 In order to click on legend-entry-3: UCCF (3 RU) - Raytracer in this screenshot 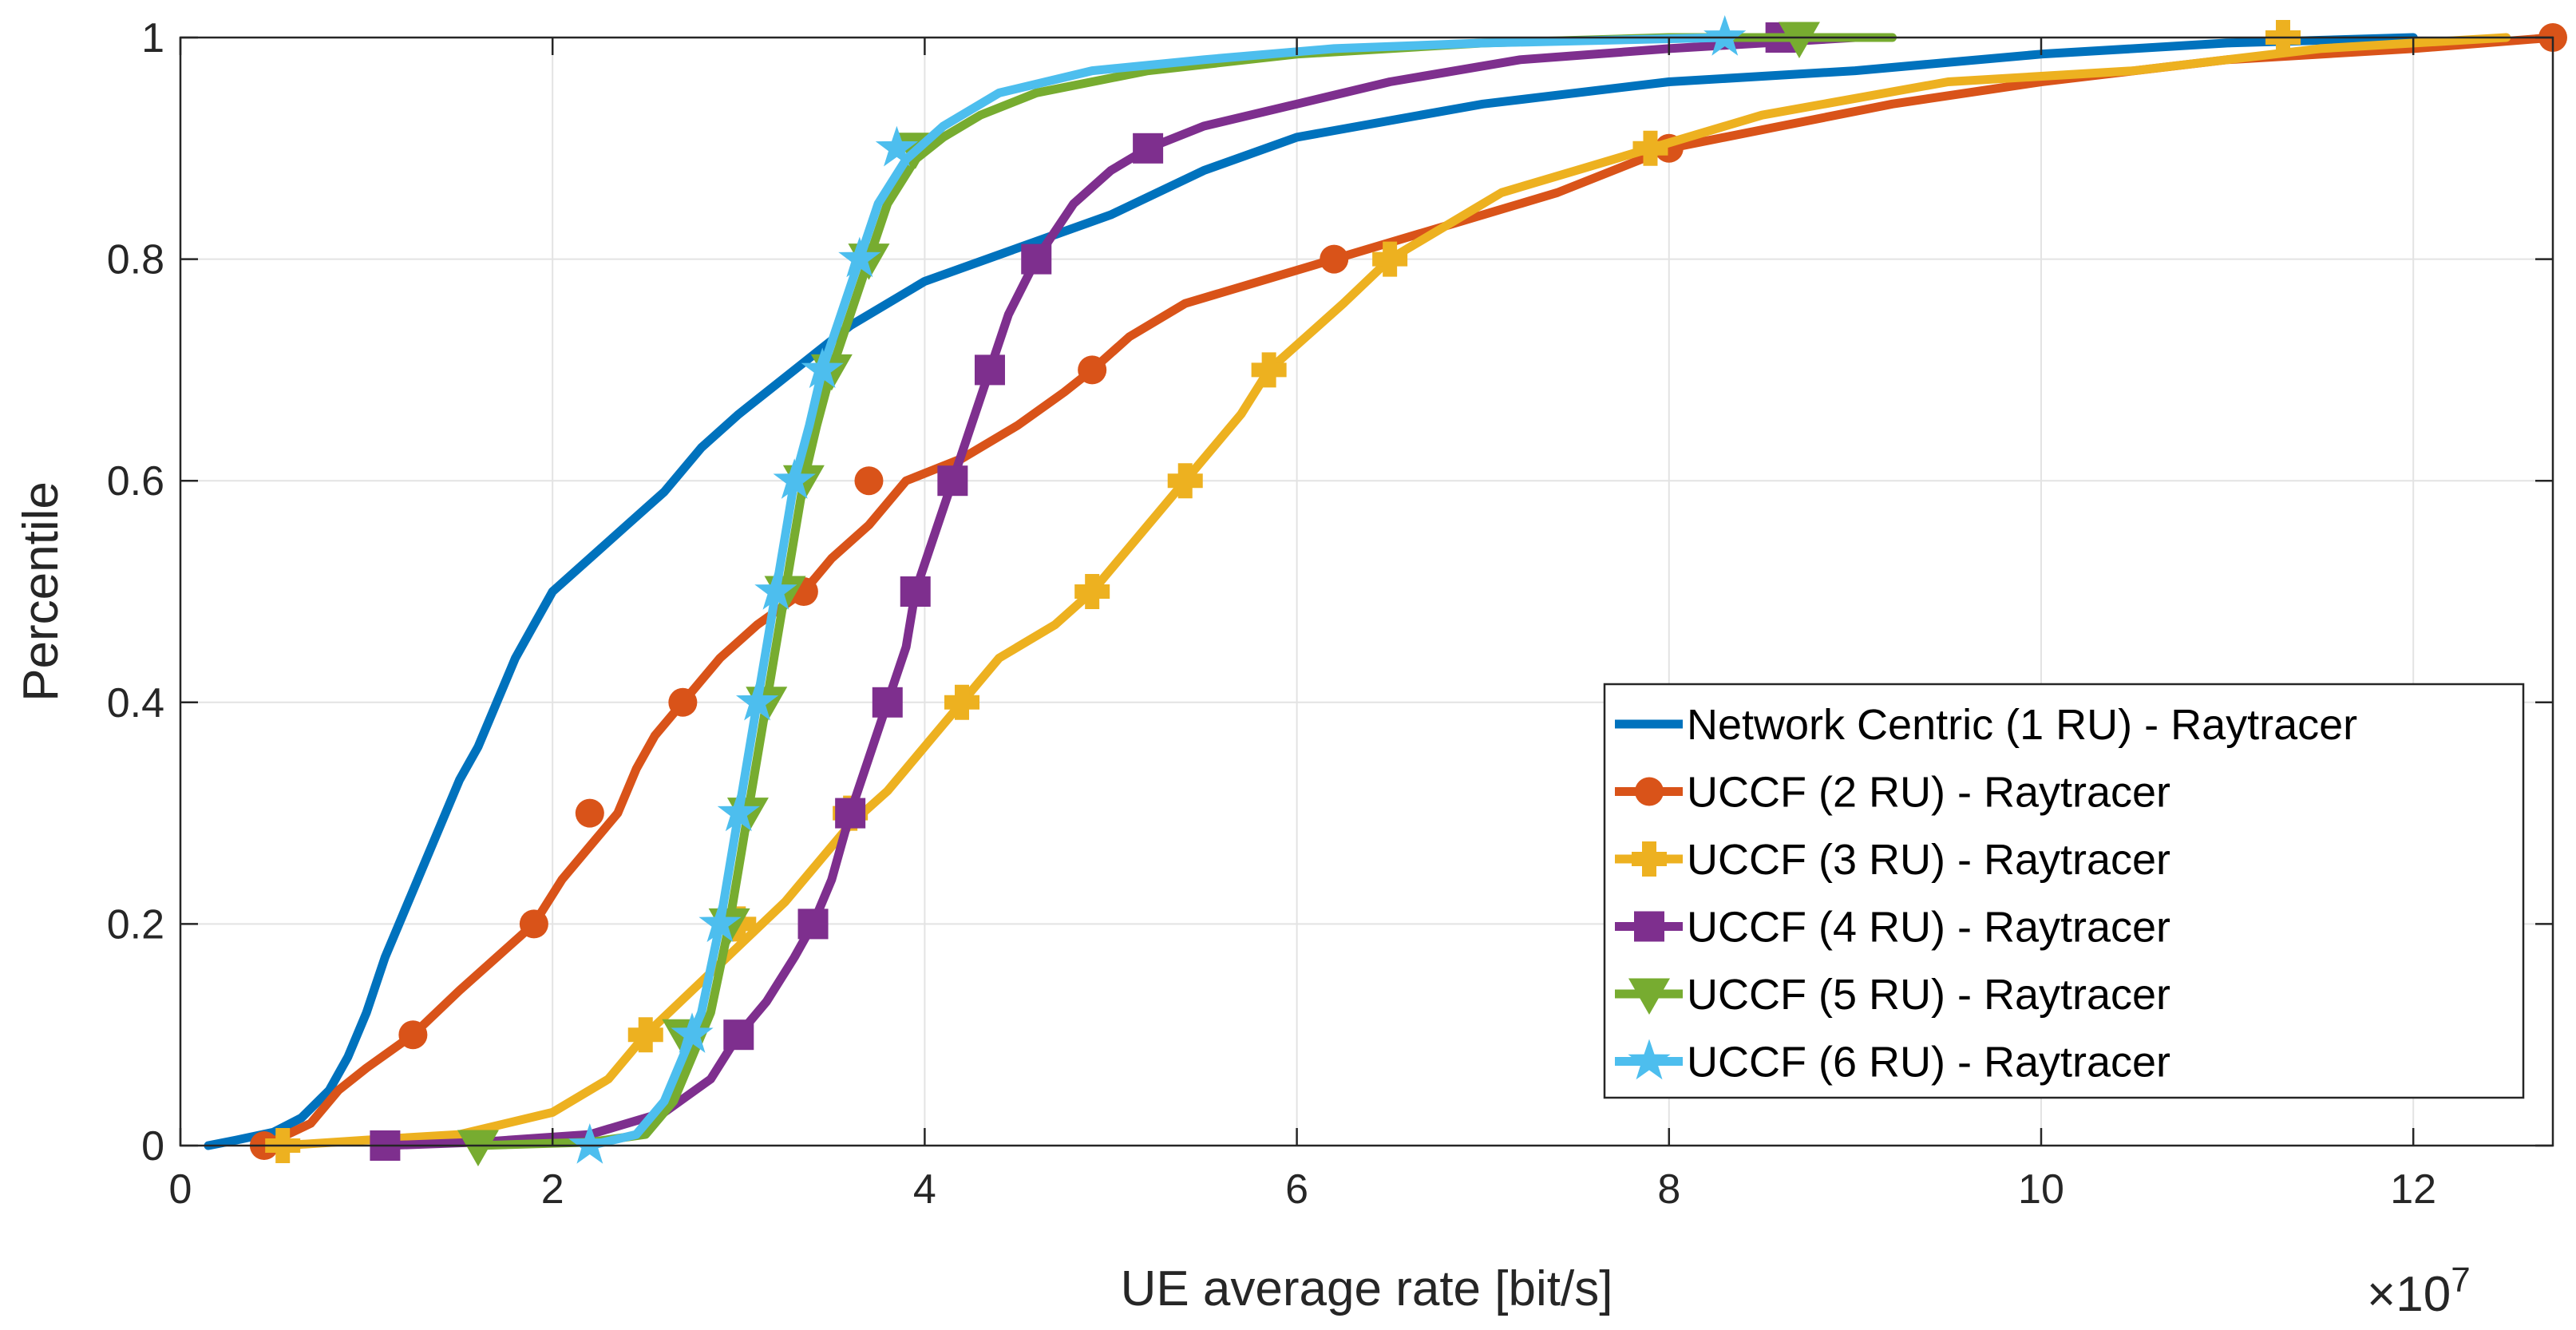, I will do `click(1893, 860)`.